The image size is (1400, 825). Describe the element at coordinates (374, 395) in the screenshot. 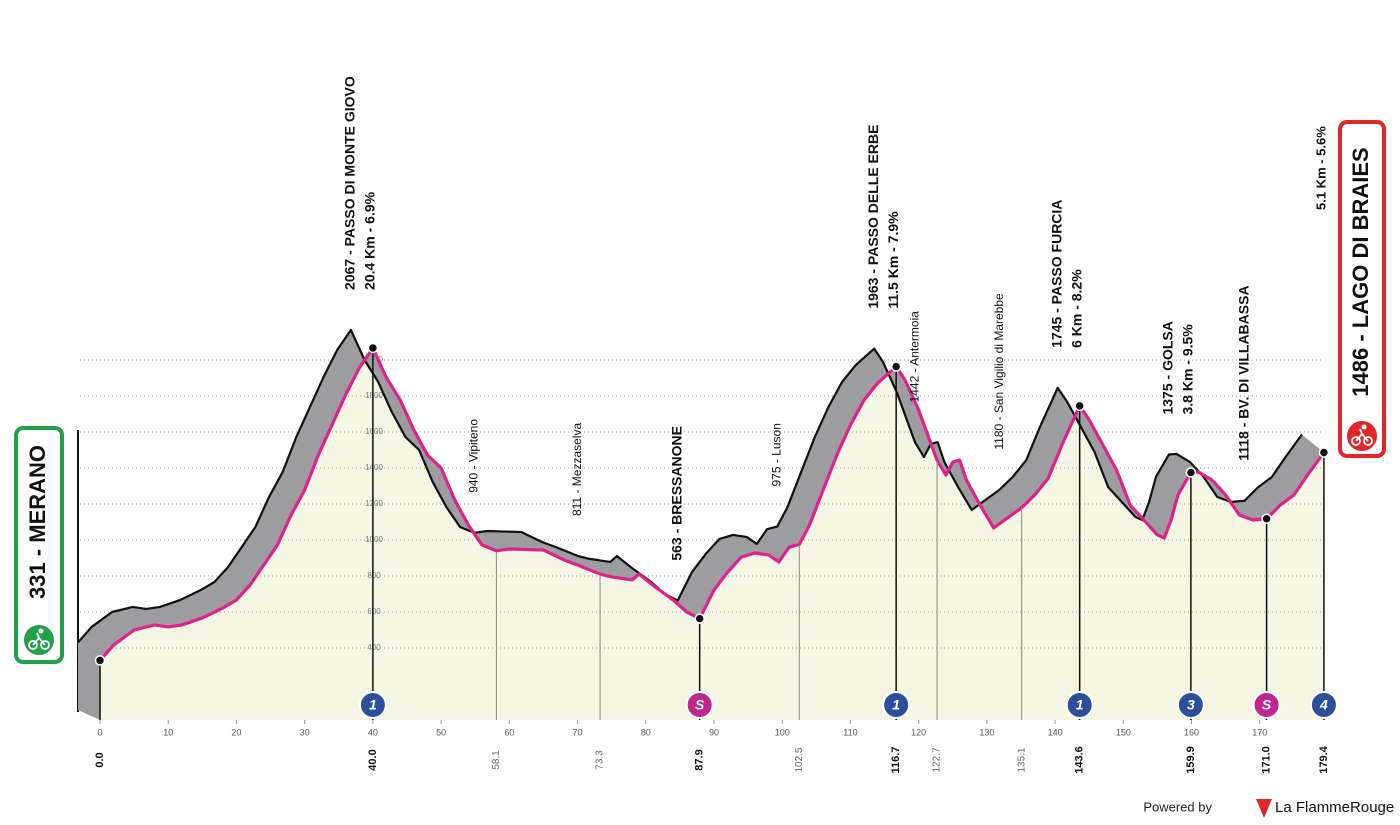

I see `y-tick-label: 1800` at that location.